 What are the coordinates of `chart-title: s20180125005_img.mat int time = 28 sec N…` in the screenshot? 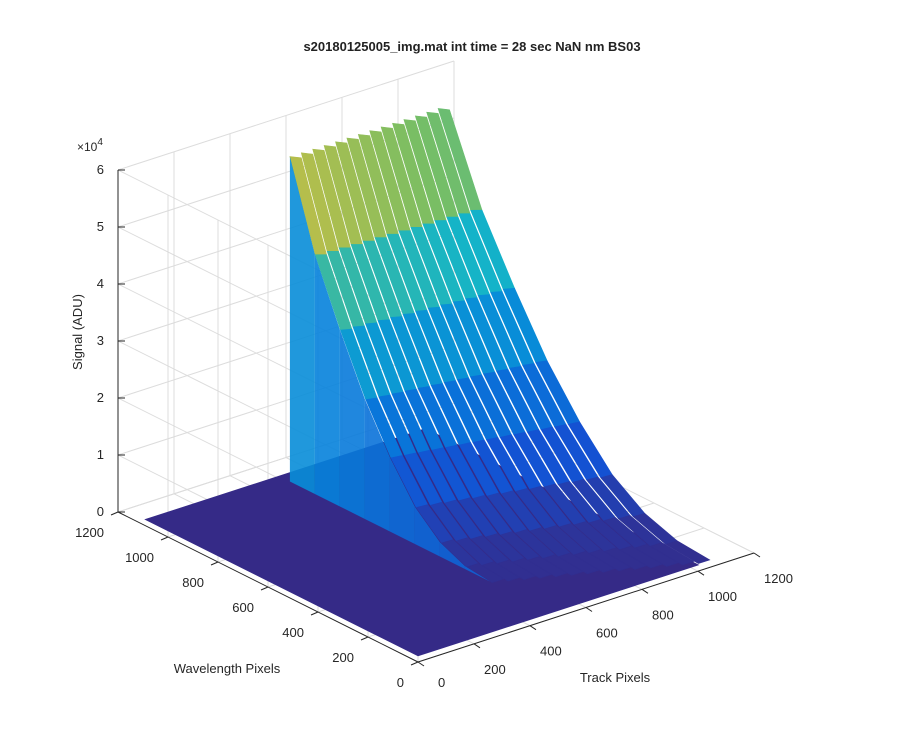 It's located at (471, 46).